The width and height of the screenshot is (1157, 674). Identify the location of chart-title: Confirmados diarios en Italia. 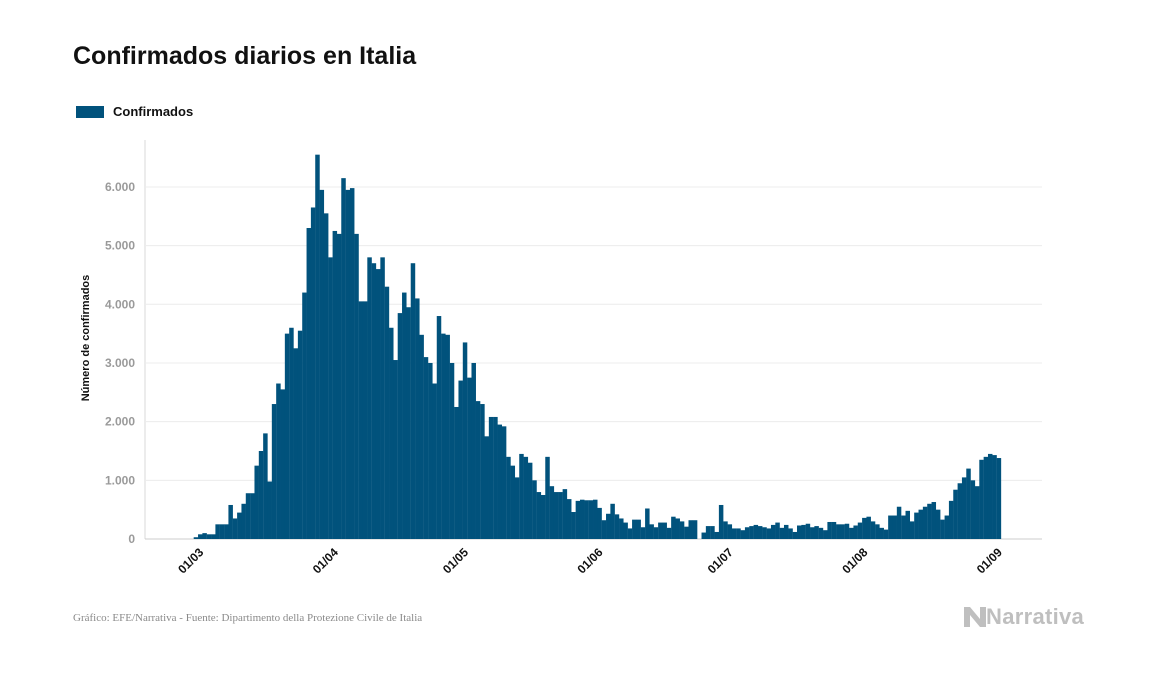
(245, 56).